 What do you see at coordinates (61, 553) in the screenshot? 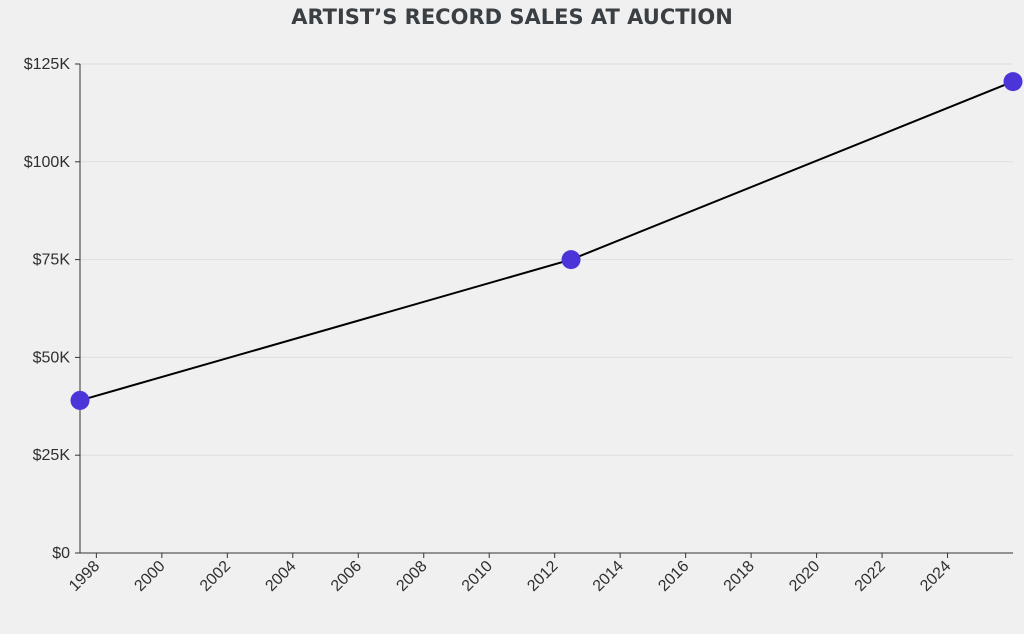
I see `y-tick-label: $0` at bounding box center [61, 553].